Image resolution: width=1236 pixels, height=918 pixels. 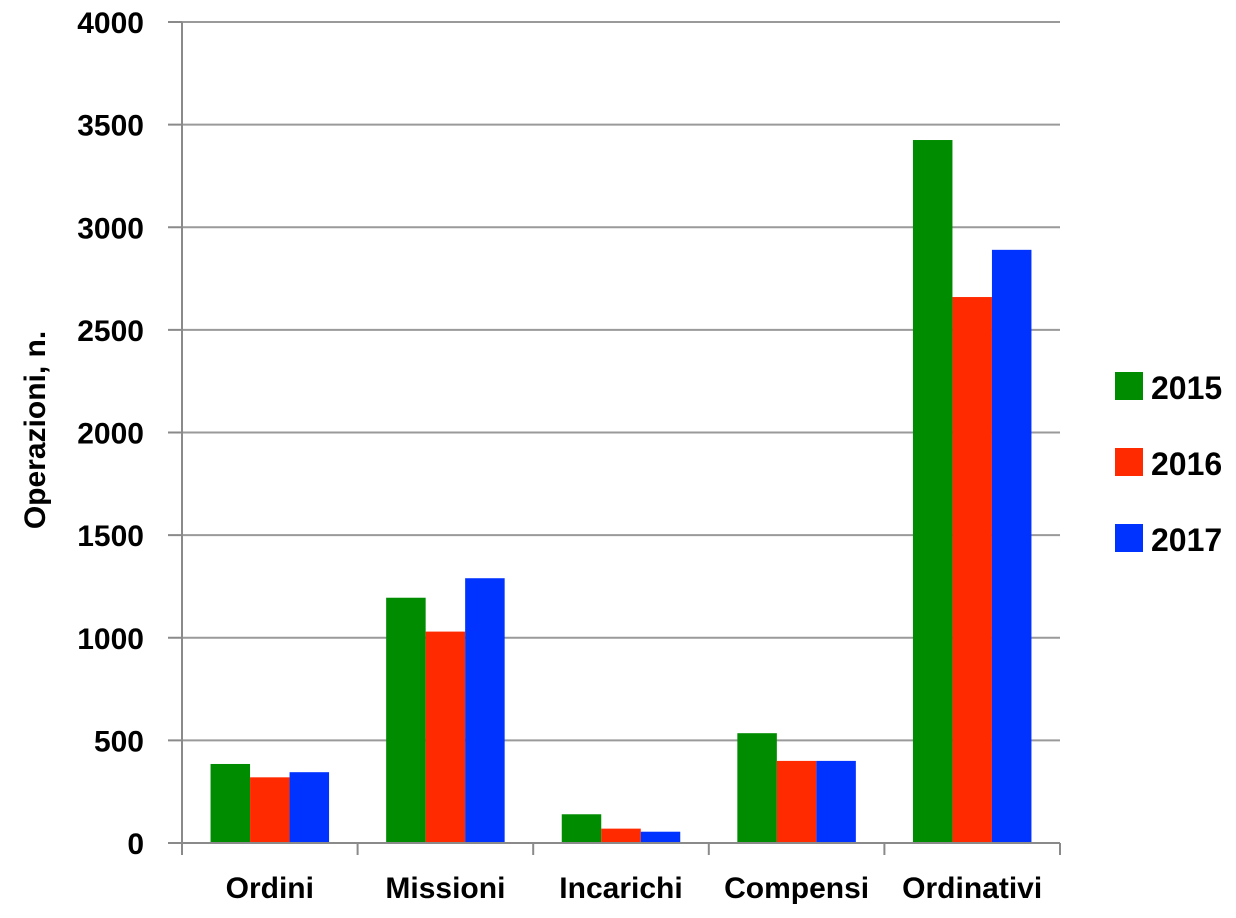 I want to click on bar-missioni-2016, so click(x=445, y=737).